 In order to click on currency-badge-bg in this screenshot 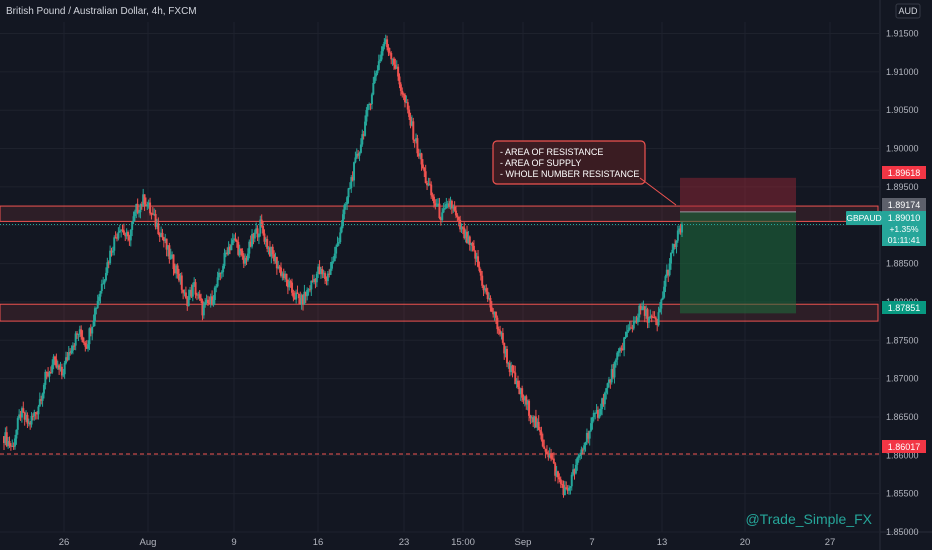, I will do `click(908, 11)`.